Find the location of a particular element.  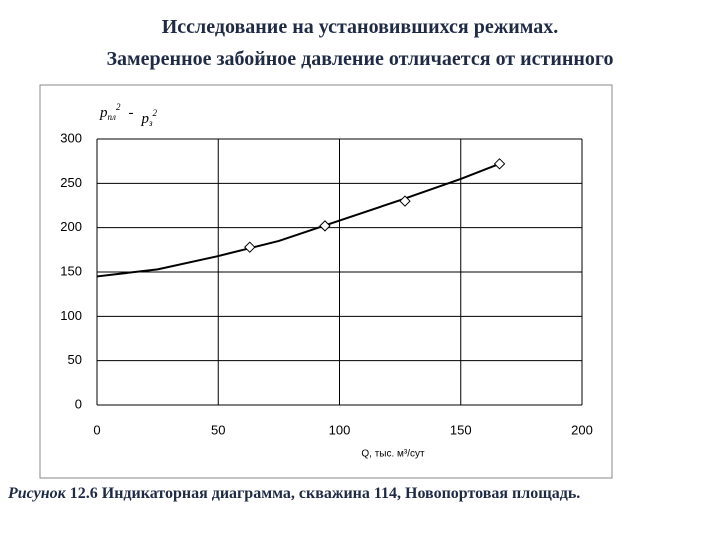

x-axis-label: Q, тыс. м³/сут is located at coordinates (393, 454).